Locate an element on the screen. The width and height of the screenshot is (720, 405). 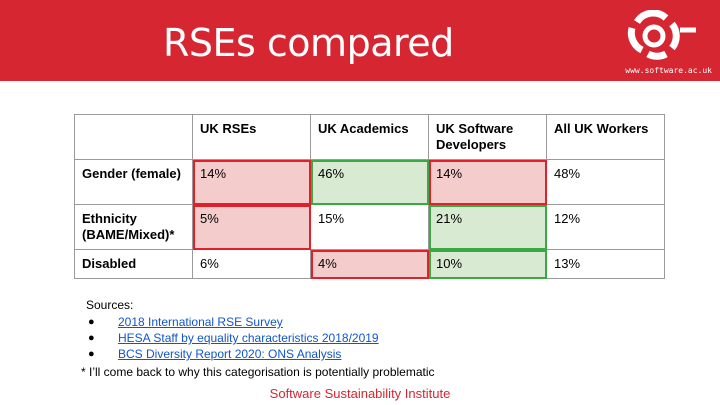
table-cell: 4% is located at coordinates (369, 264).